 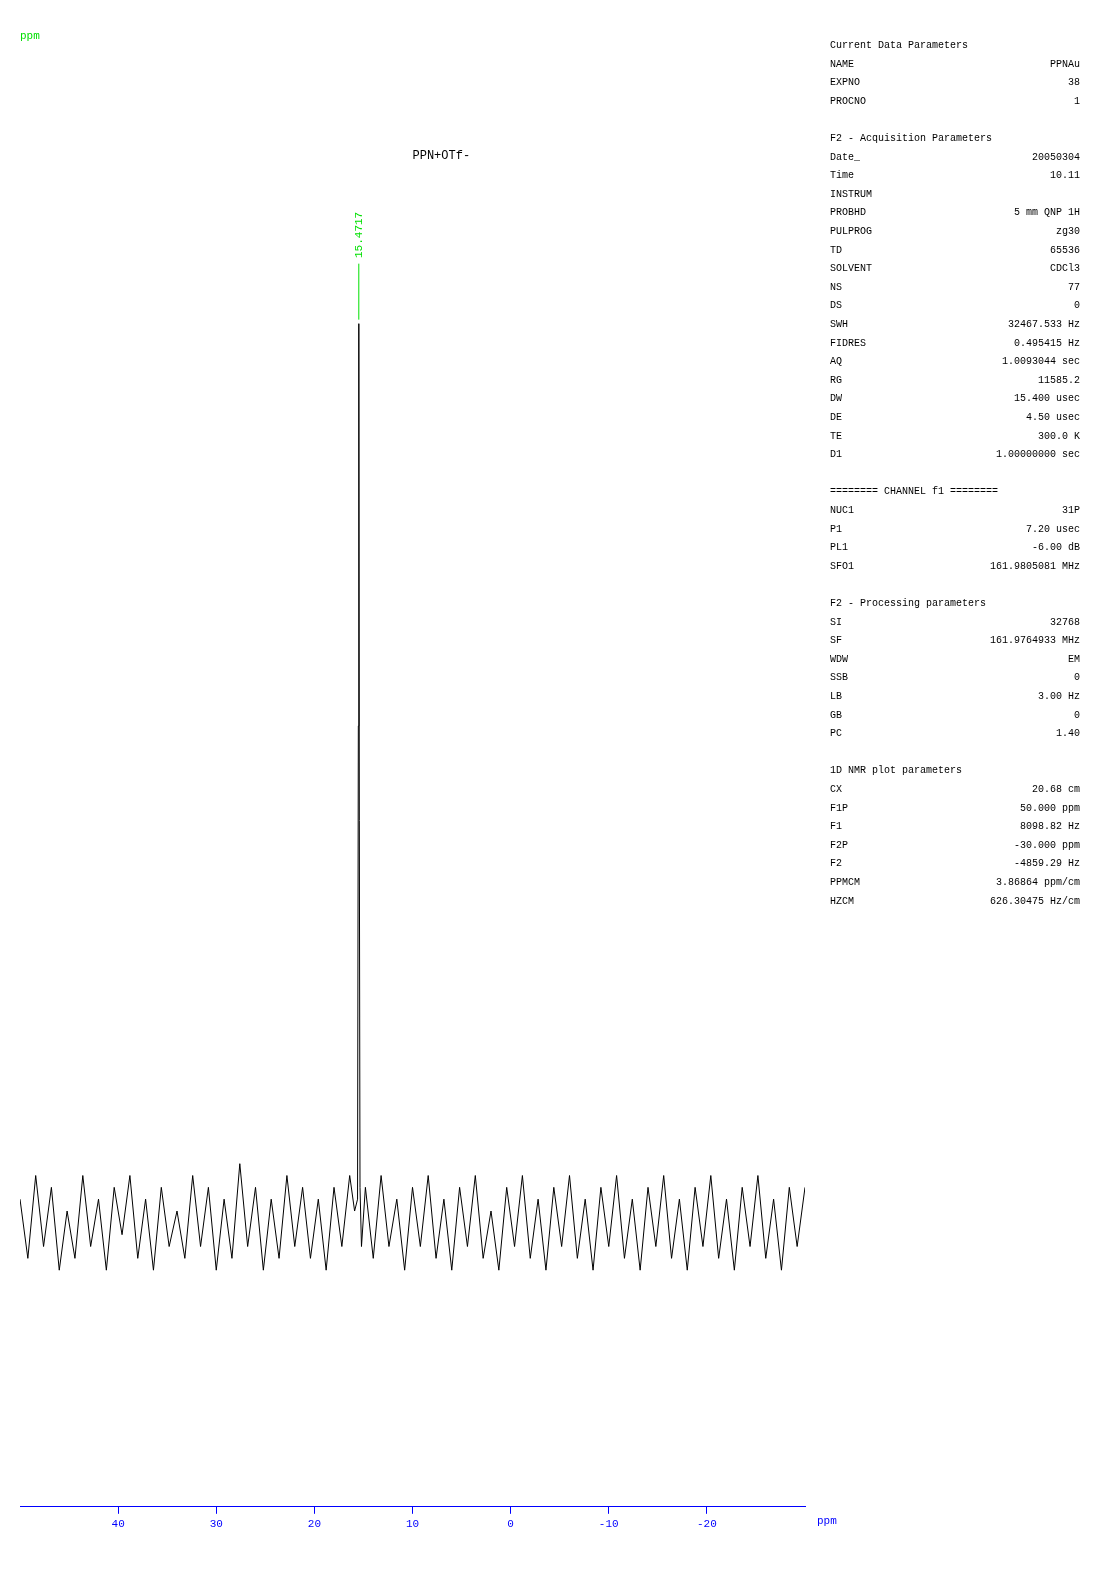 I want to click on text: DE 4.50 usec, so click(x=955, y=417).